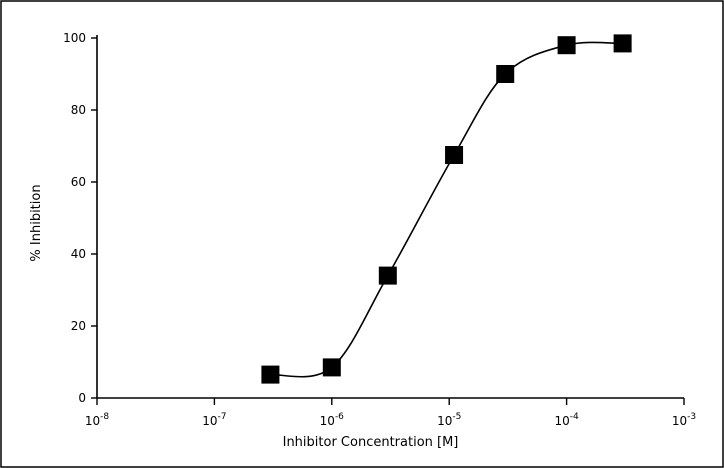  What do you see at coordinates (684, 420) in the screenshot?
I see `x-tick-label: 10⁻³` at bounding box center [684, 420].